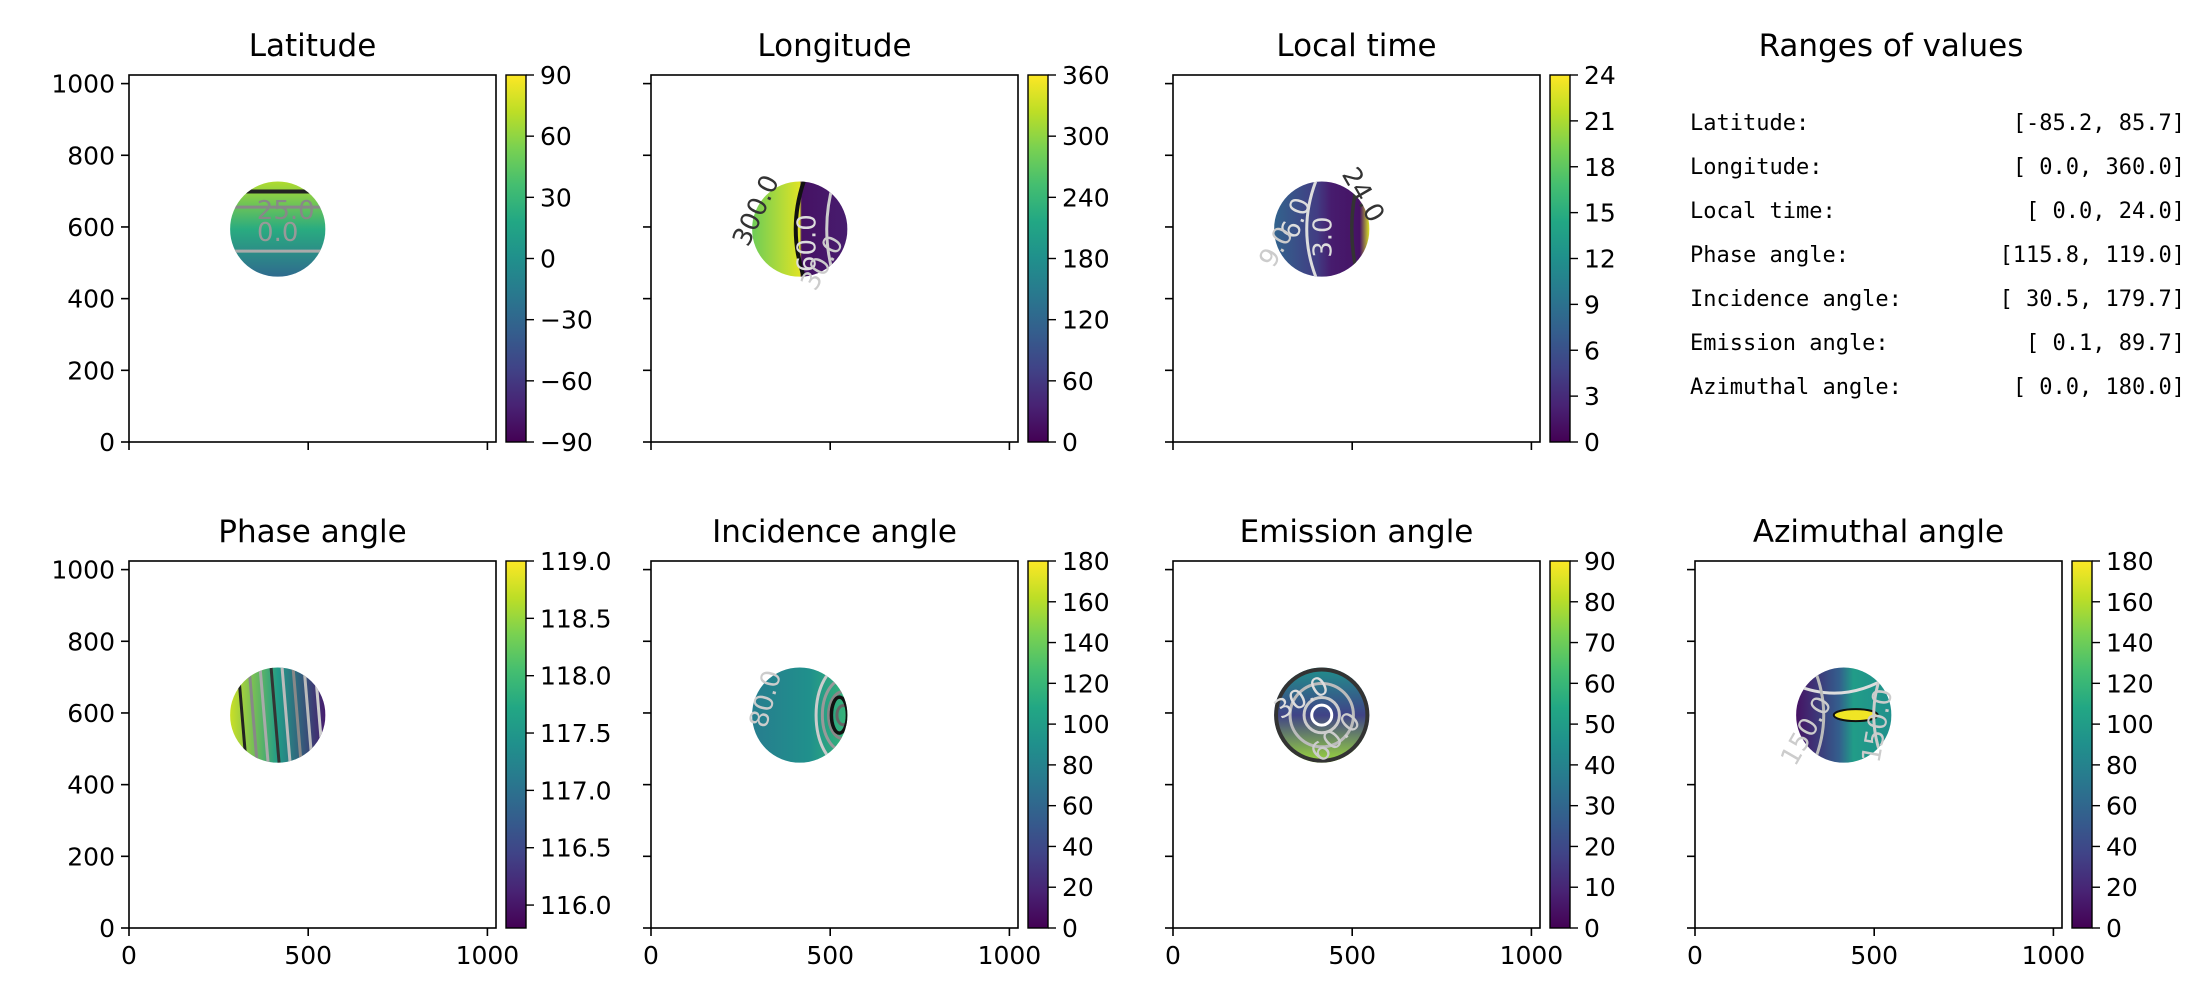 The height and width of the screenshot is (1000, 2200). I want to click on panel-title-lt: Local time, so click(1356, 46).